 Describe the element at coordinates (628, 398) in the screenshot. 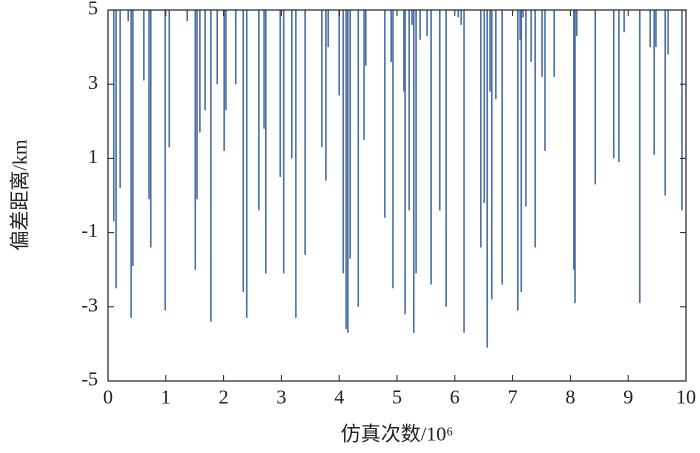

I see `x-tick-label: 9` at that location.